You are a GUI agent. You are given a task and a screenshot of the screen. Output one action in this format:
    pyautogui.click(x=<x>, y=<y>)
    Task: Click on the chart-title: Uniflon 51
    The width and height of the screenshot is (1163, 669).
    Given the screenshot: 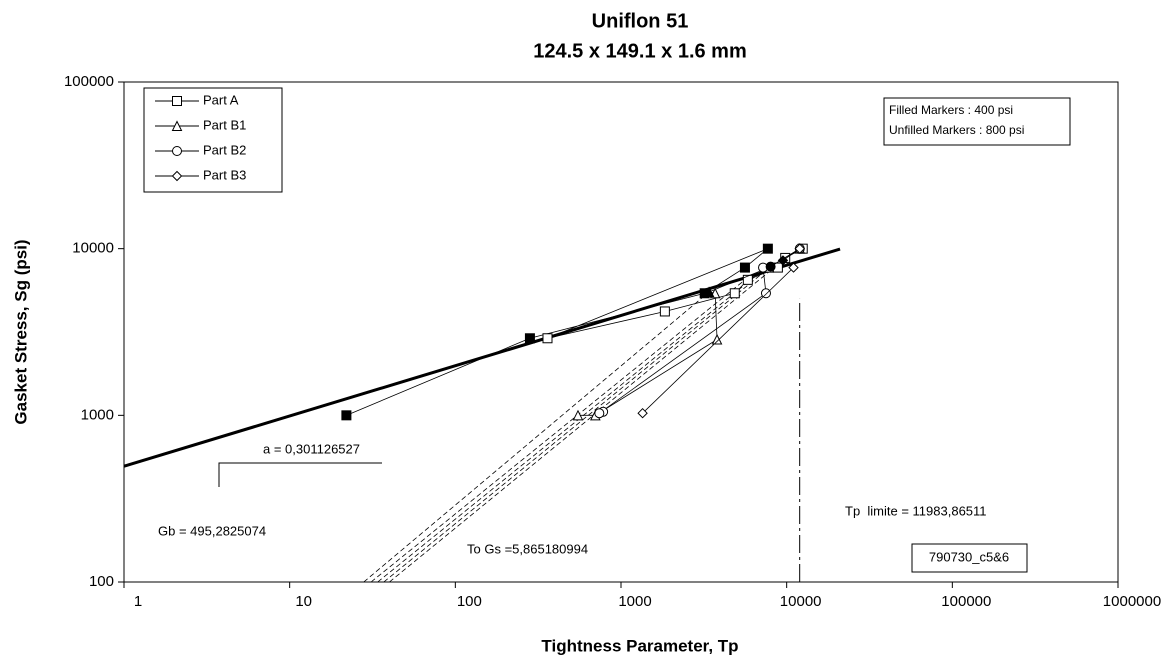 What is the action you would take?
    pyautogui.click(x=640, y=21)
    